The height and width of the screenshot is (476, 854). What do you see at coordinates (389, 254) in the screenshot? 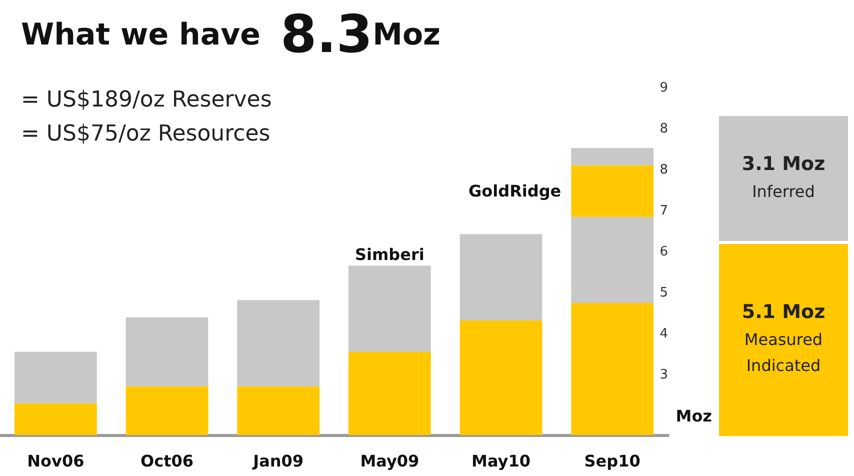
I see `annotation: Simberi` at bounding box center [389, 254].